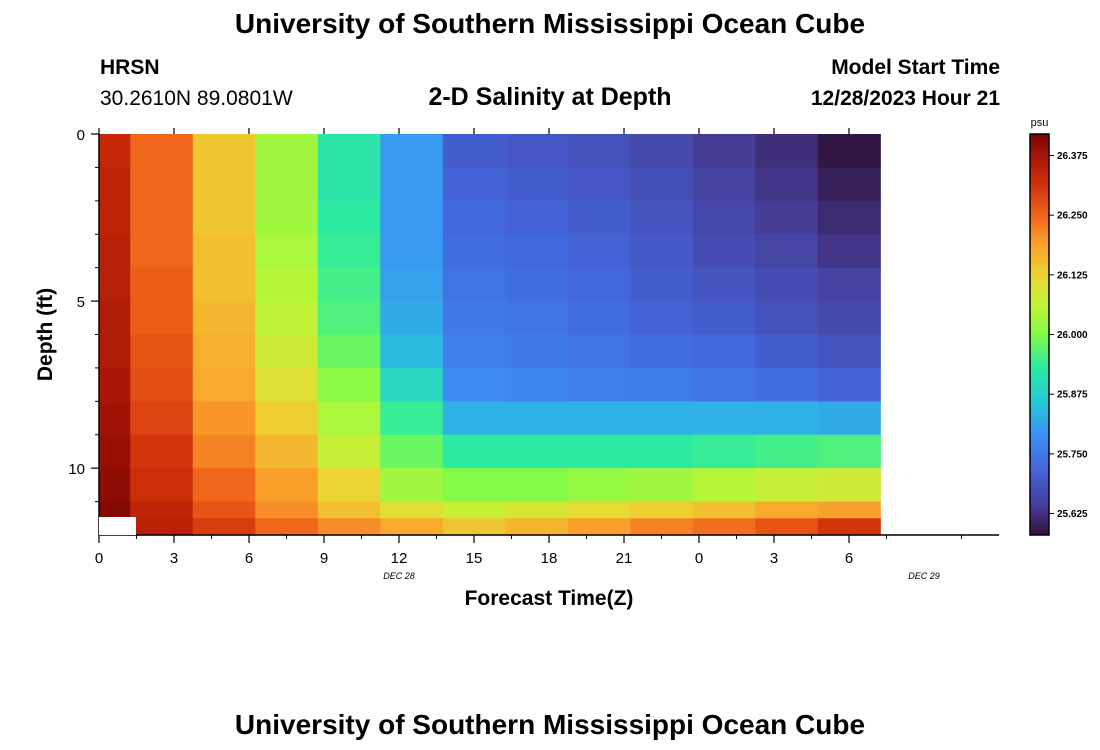  Describe the element at coordinates (130, 67) in the screenshot. I see `station-name: HRSN` at that location.